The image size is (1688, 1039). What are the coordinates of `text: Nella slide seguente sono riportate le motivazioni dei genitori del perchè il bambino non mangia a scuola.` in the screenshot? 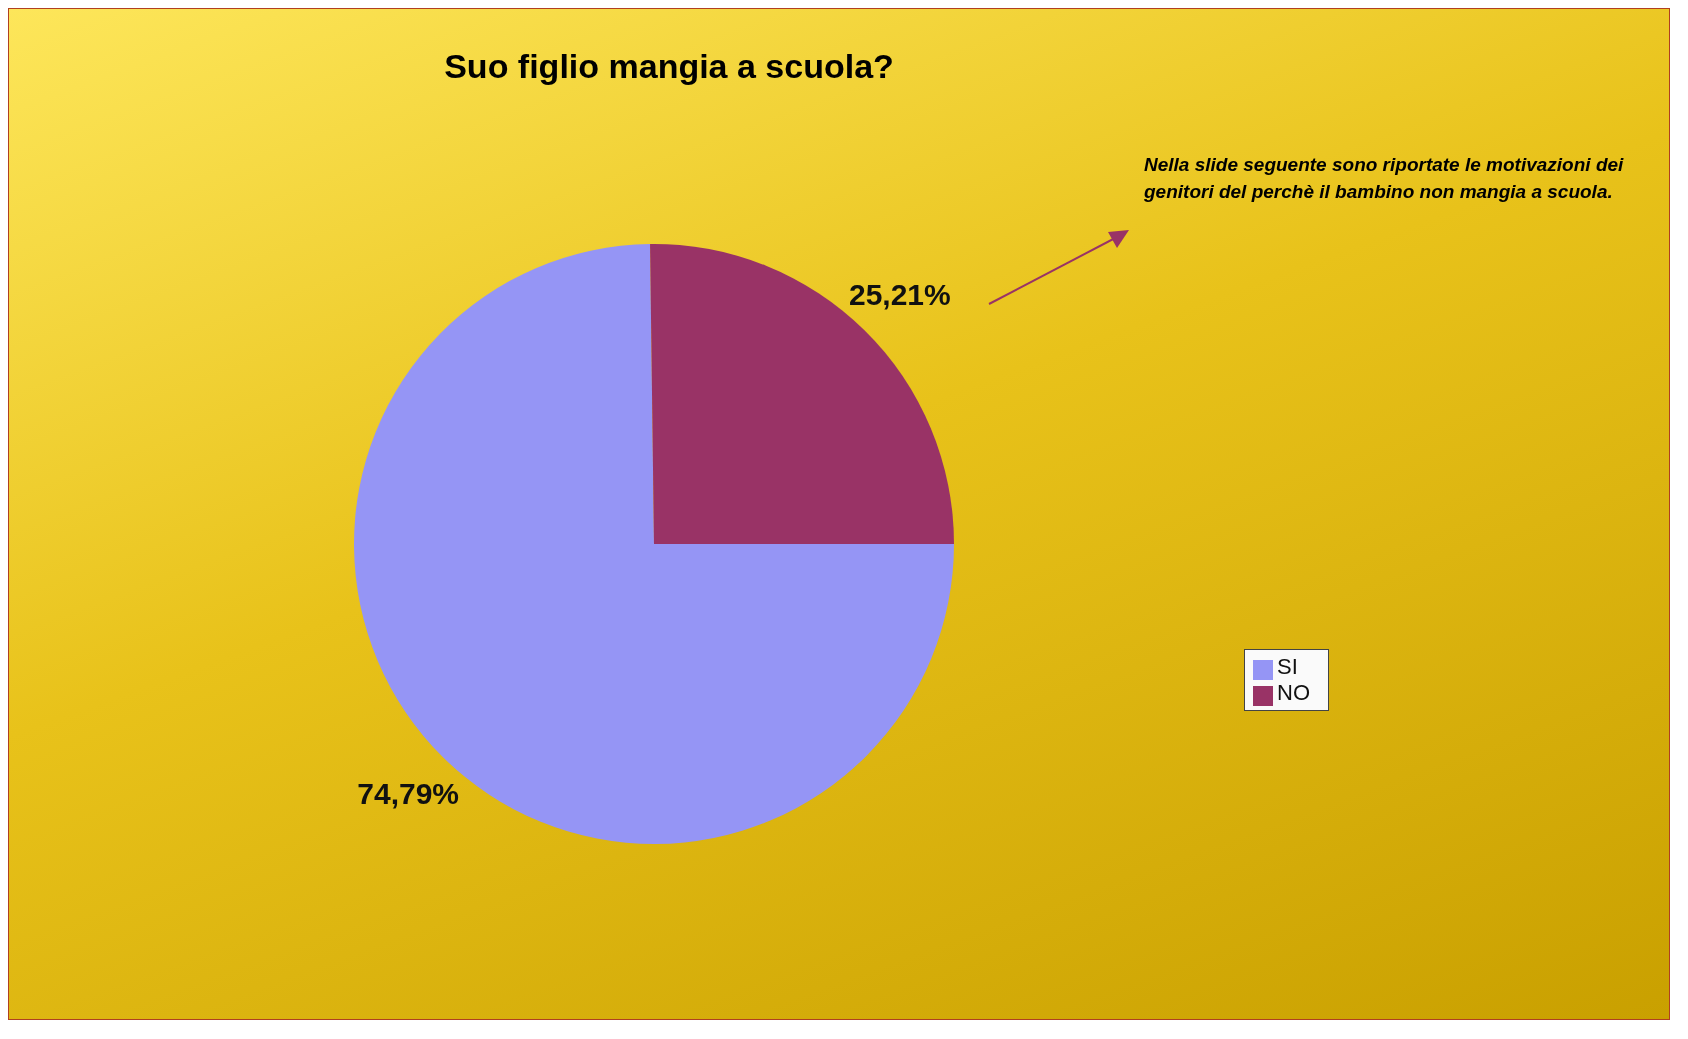 It's located at (1384, 178).